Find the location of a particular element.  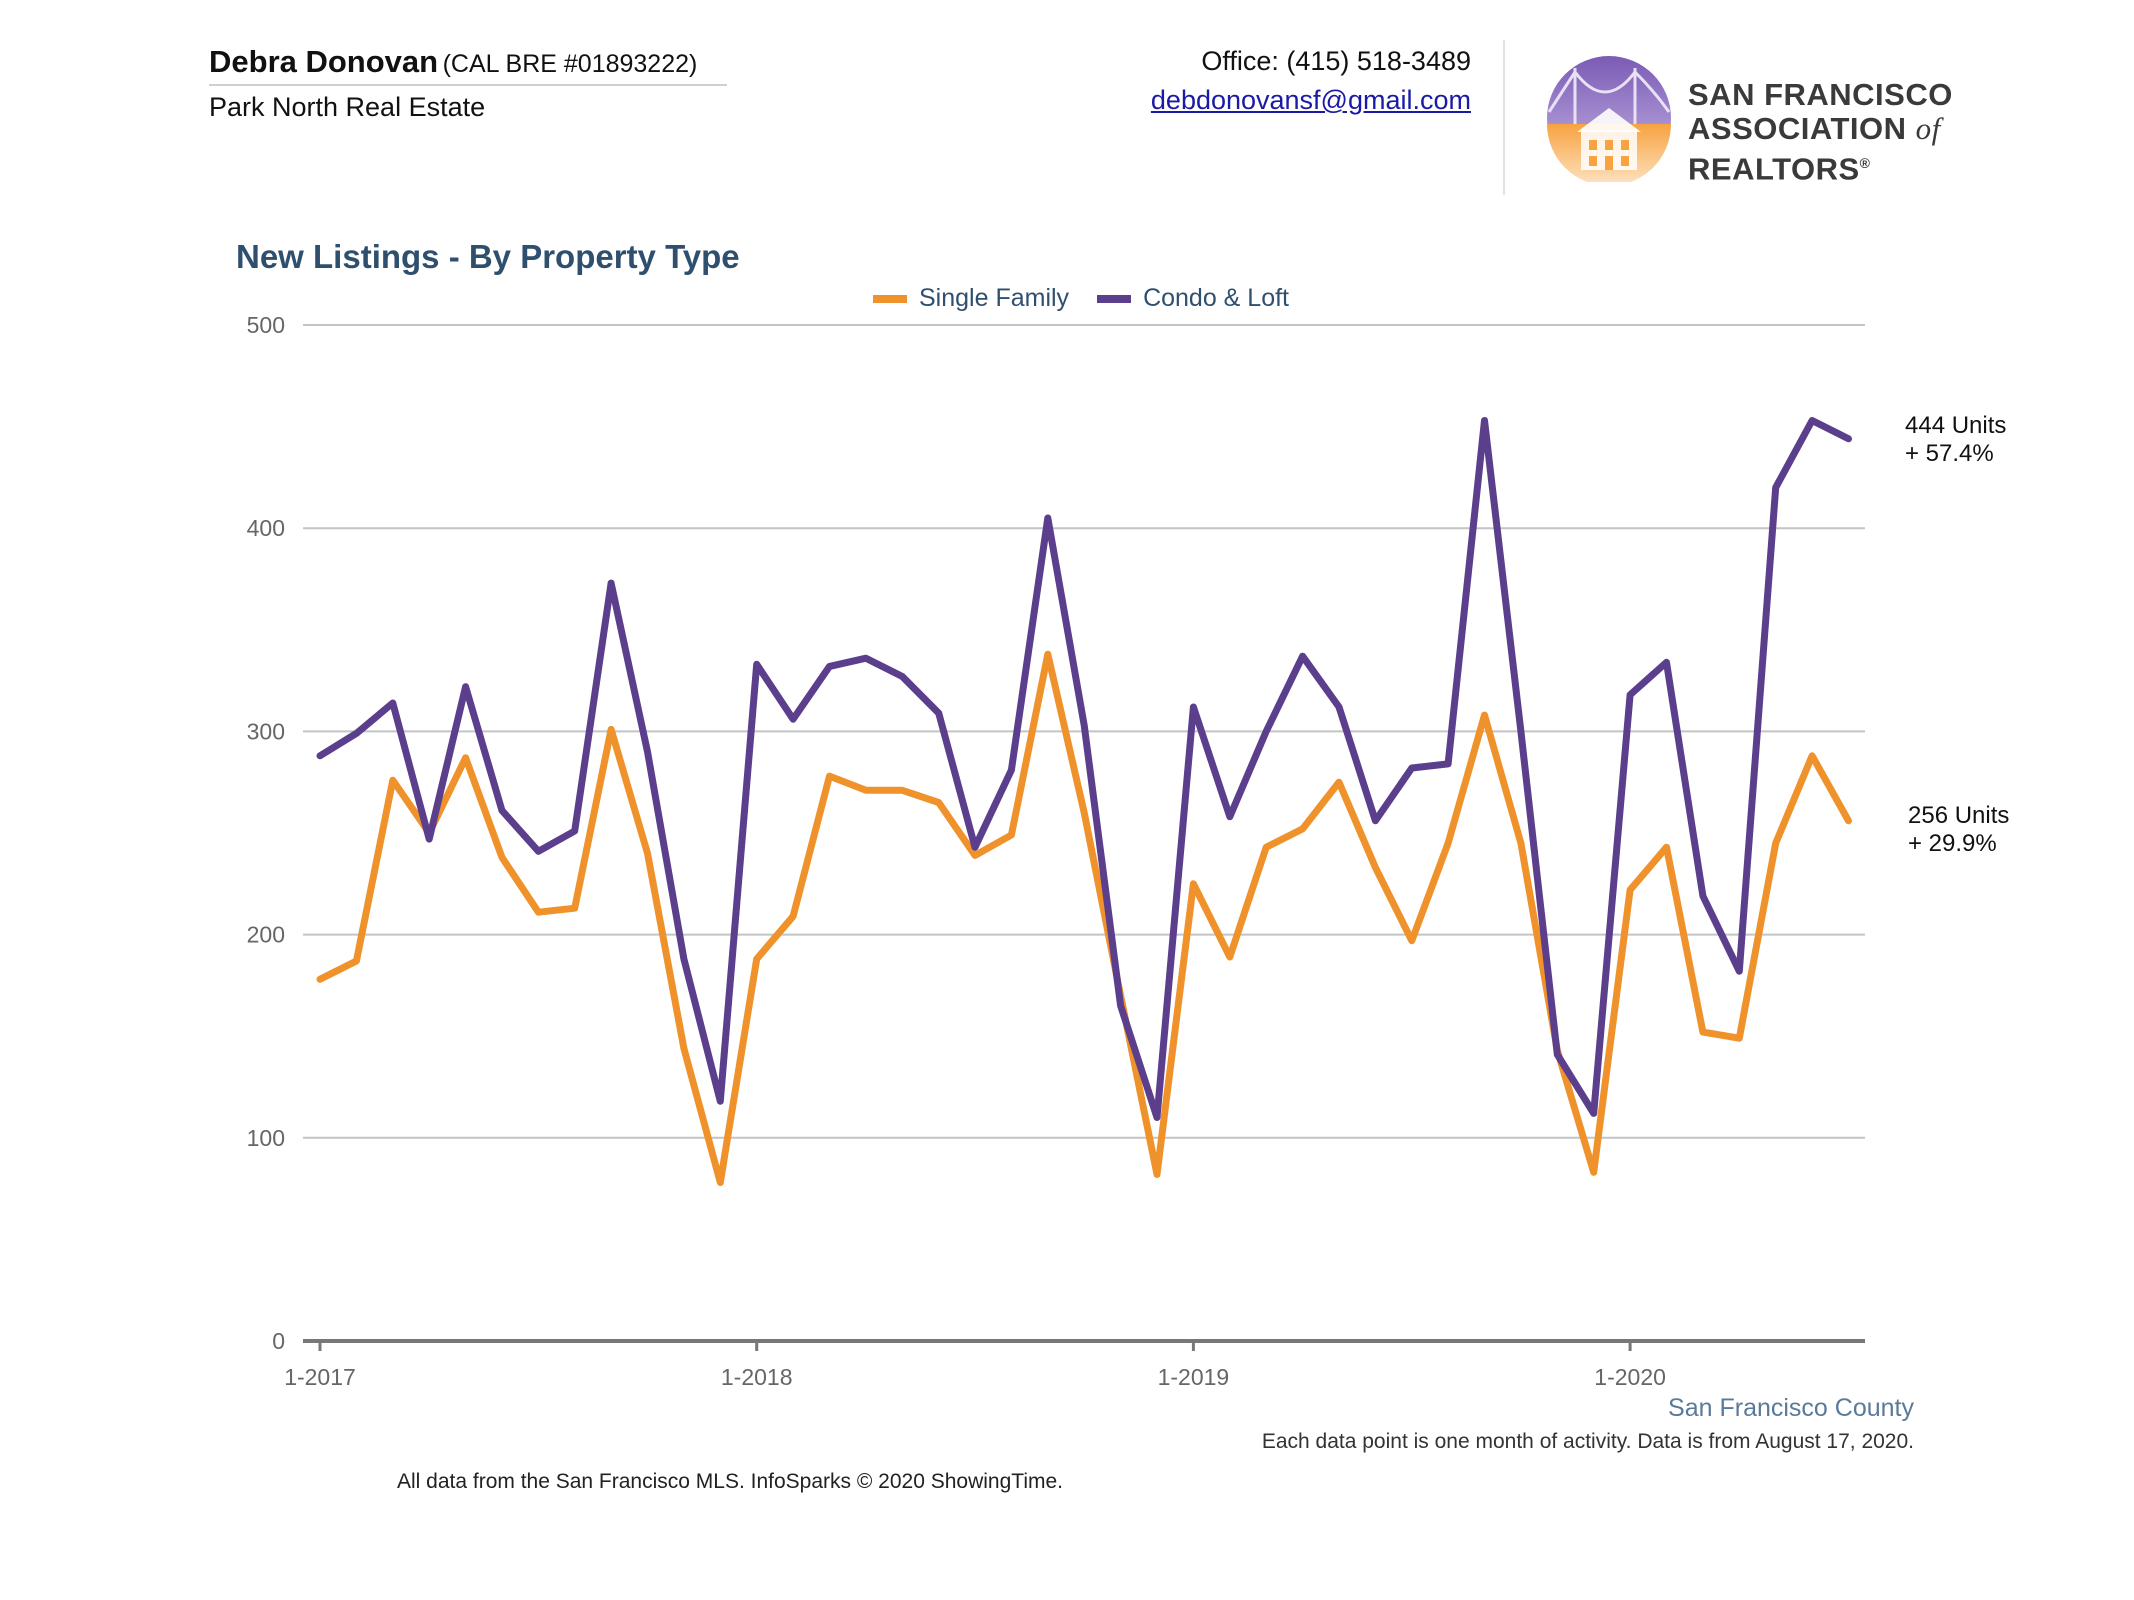

sfar-logo-icon is located at coordinates (1609, 119).